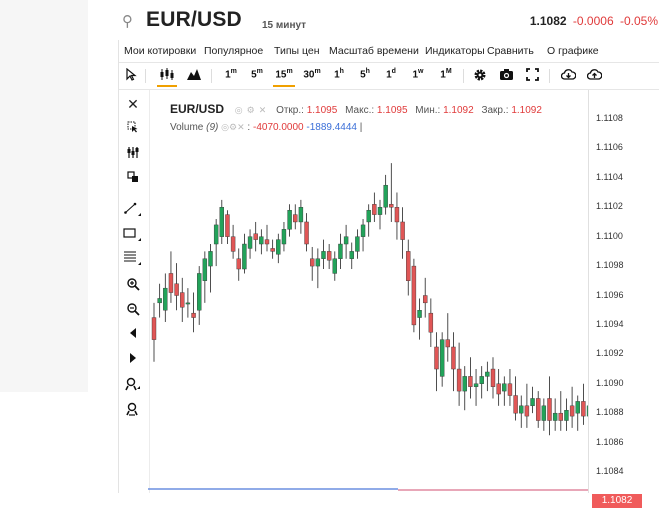 The height and width of the screenshot is (508, 665). What do you see at coordinates (133, 386) in the screenshot?
I see `magnet-add-icon` at bounding box center [133, 386].